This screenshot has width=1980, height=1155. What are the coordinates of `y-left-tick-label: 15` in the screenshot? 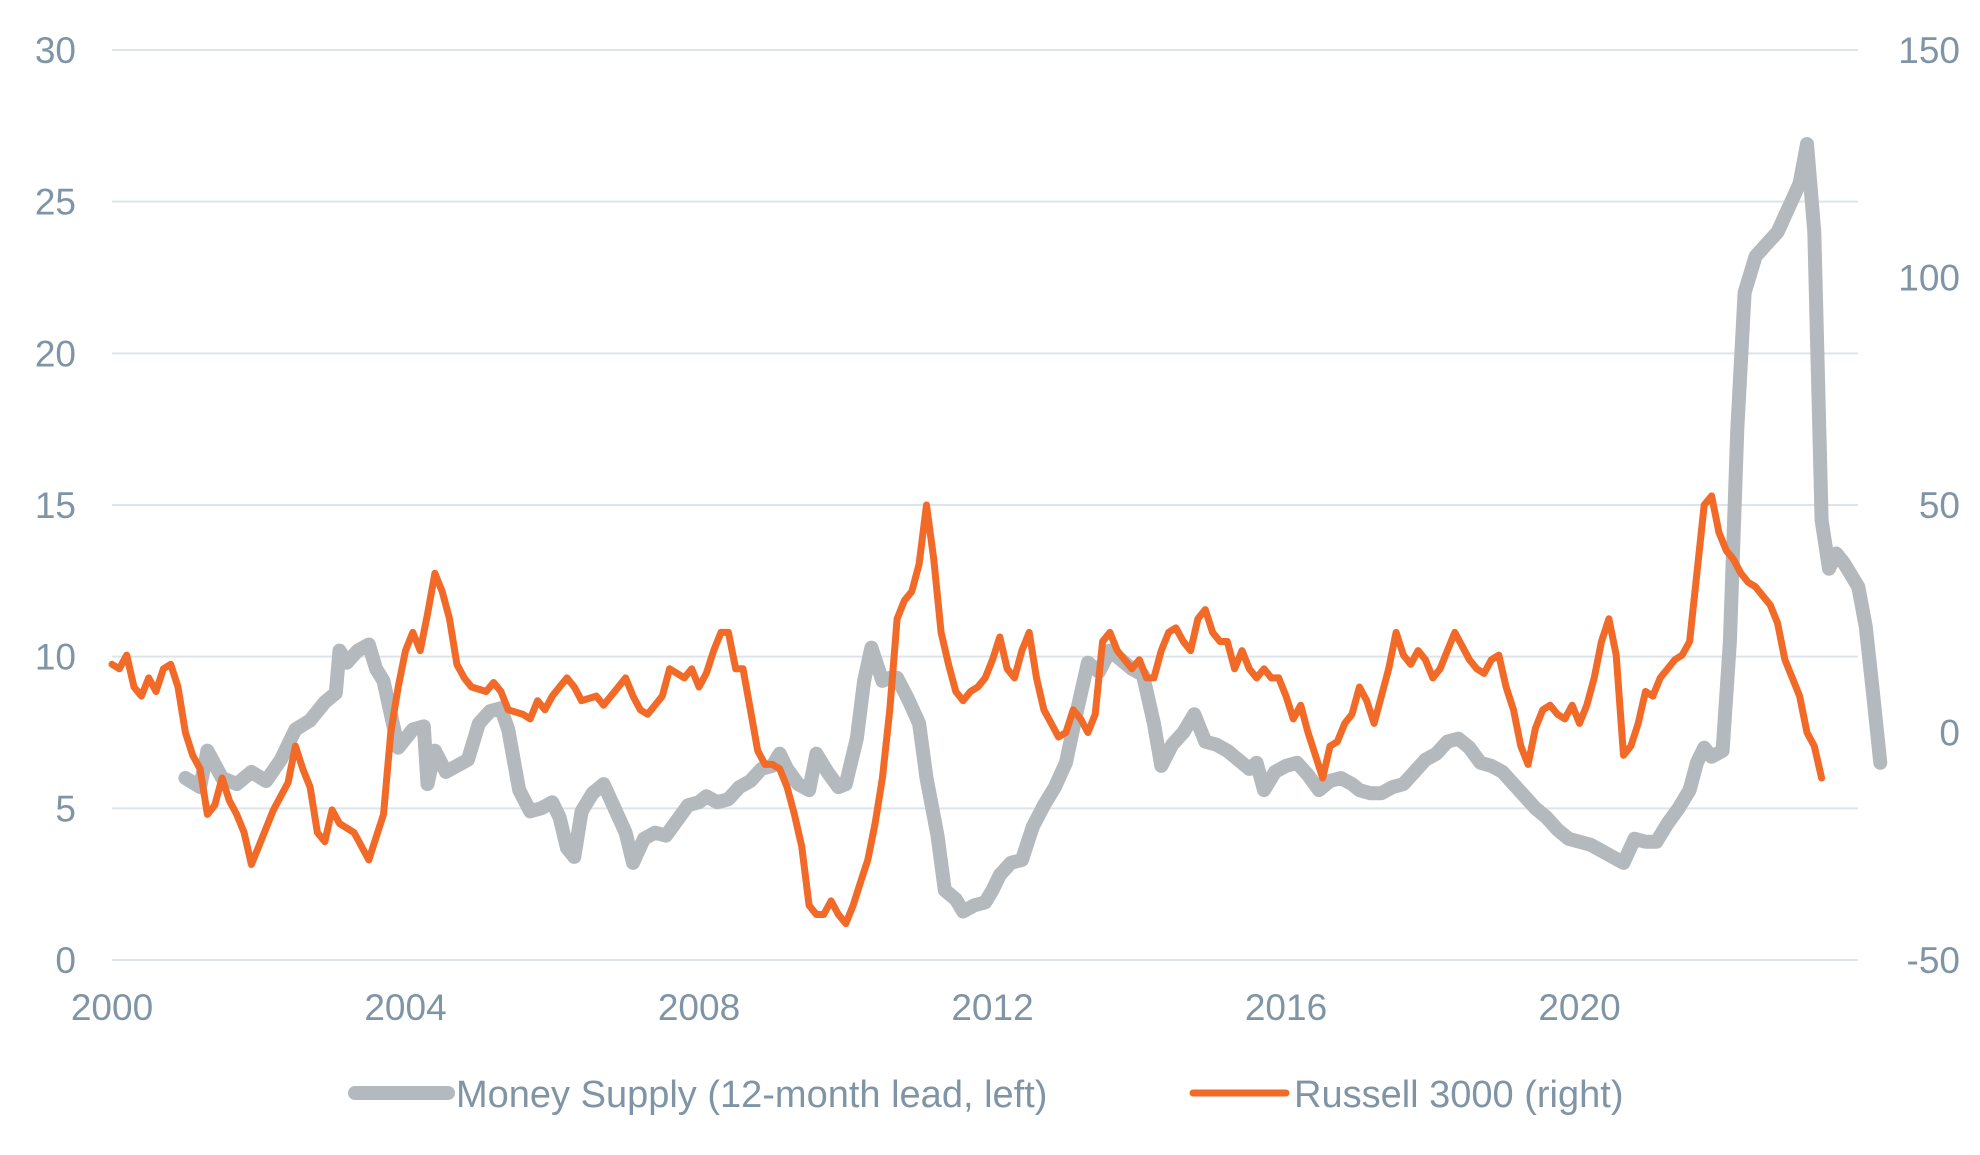 It's located at (55, 505).